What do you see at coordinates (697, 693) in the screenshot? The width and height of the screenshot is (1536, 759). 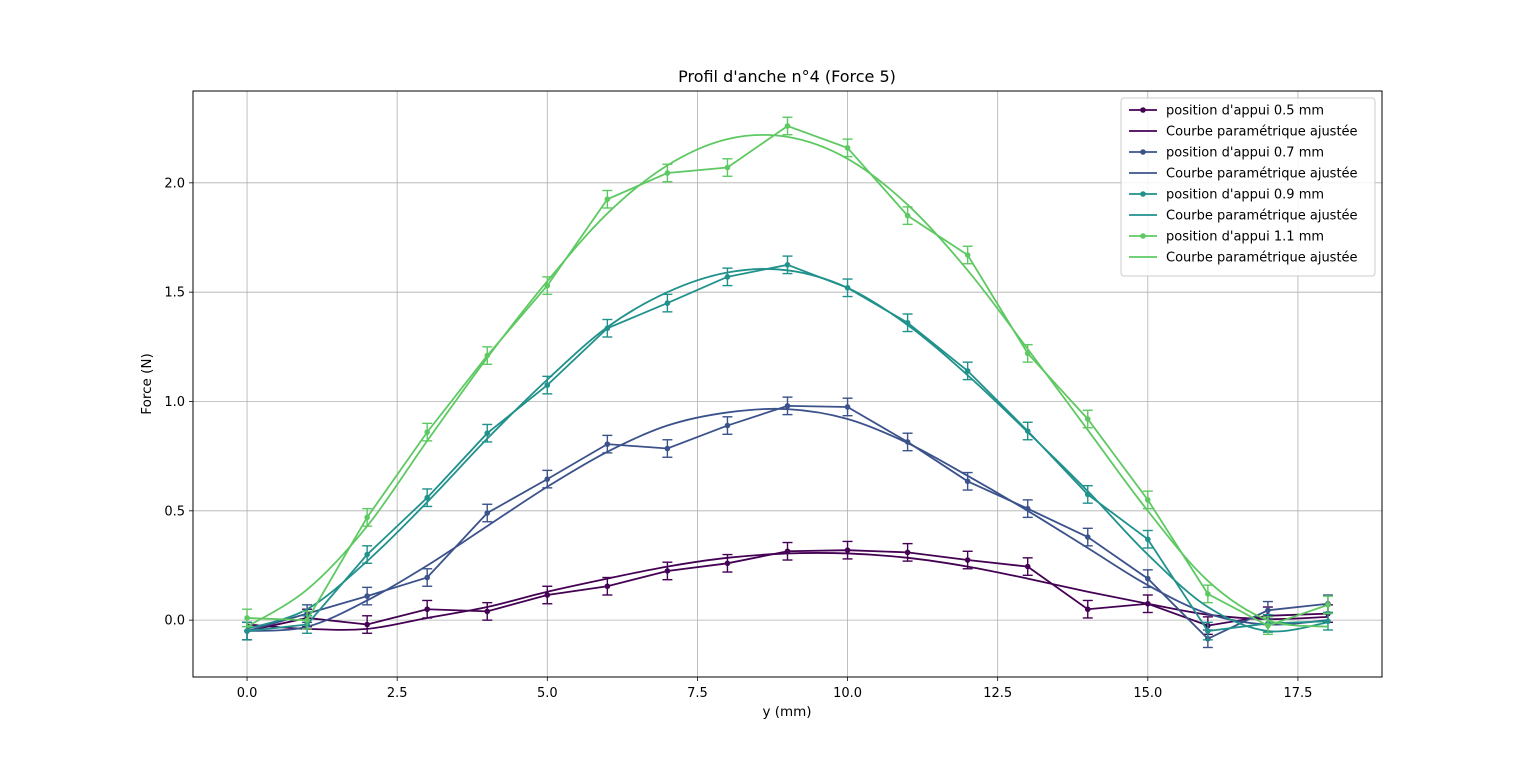 I see `x-tick-label: 7.5` at bounding box center [697, 693].